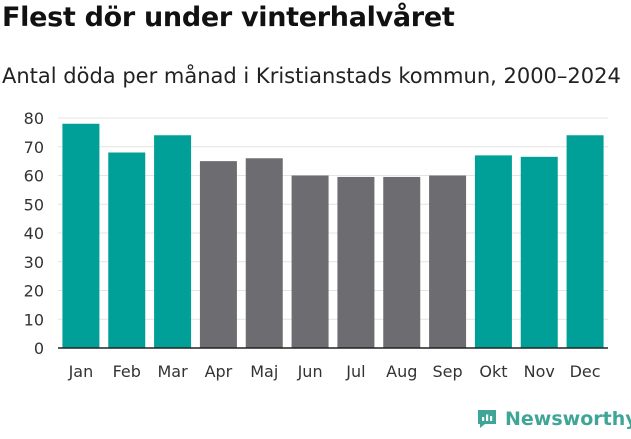  What do you see at coordinates (228, 17) in the screenshot?
I see `chart-title: Flest dör under vinterhalvåret` at bounding box center [228, 17].